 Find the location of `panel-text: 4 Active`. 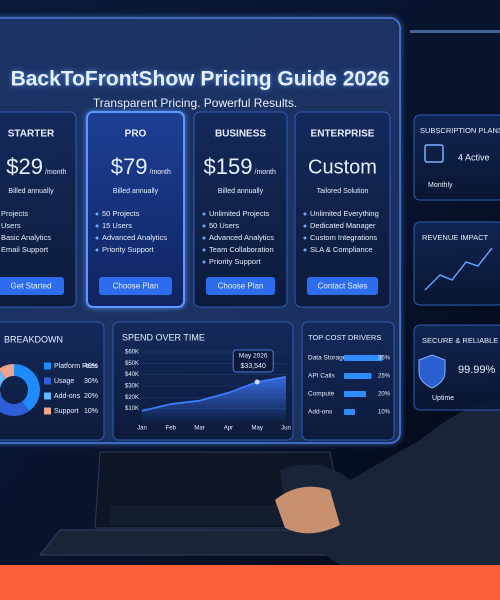

panel-text: 4 Active is located at coordinates (474, 157).